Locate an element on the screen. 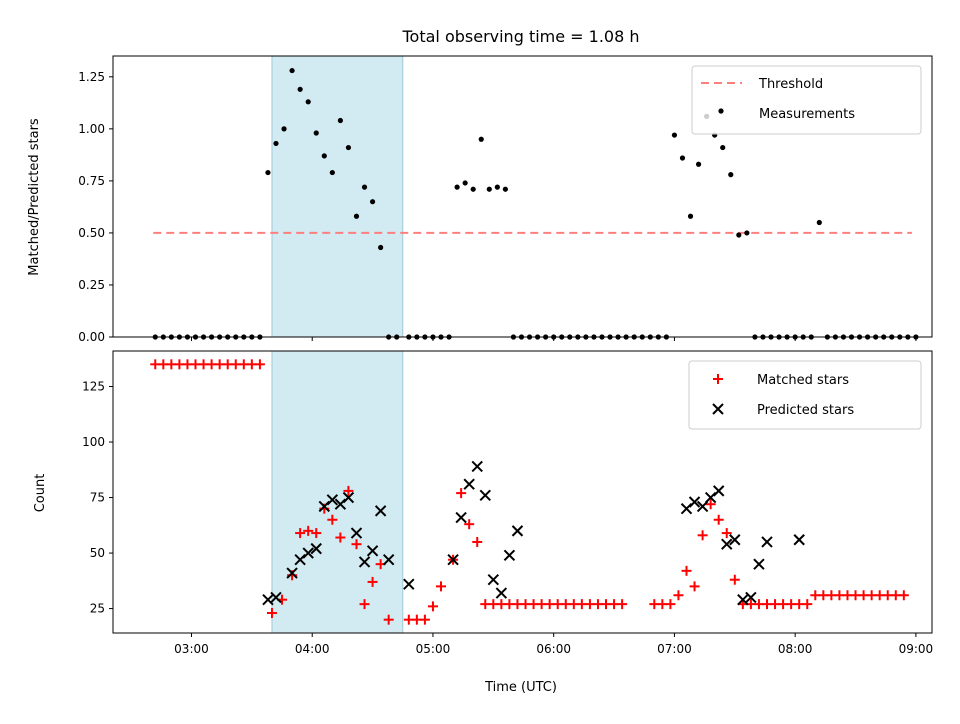 This screenshot has width=960, height=724. y-tick-label: 1.00 is located at coordinates (91, 129).